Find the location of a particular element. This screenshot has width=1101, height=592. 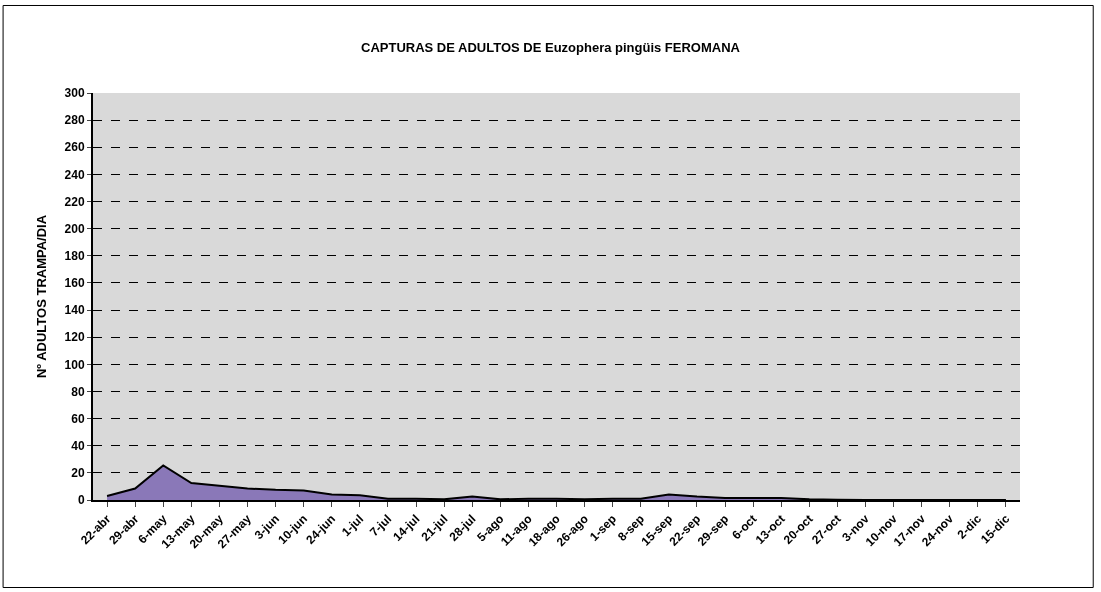

y-tick-label: 60 is located at coordinates (78, 418).